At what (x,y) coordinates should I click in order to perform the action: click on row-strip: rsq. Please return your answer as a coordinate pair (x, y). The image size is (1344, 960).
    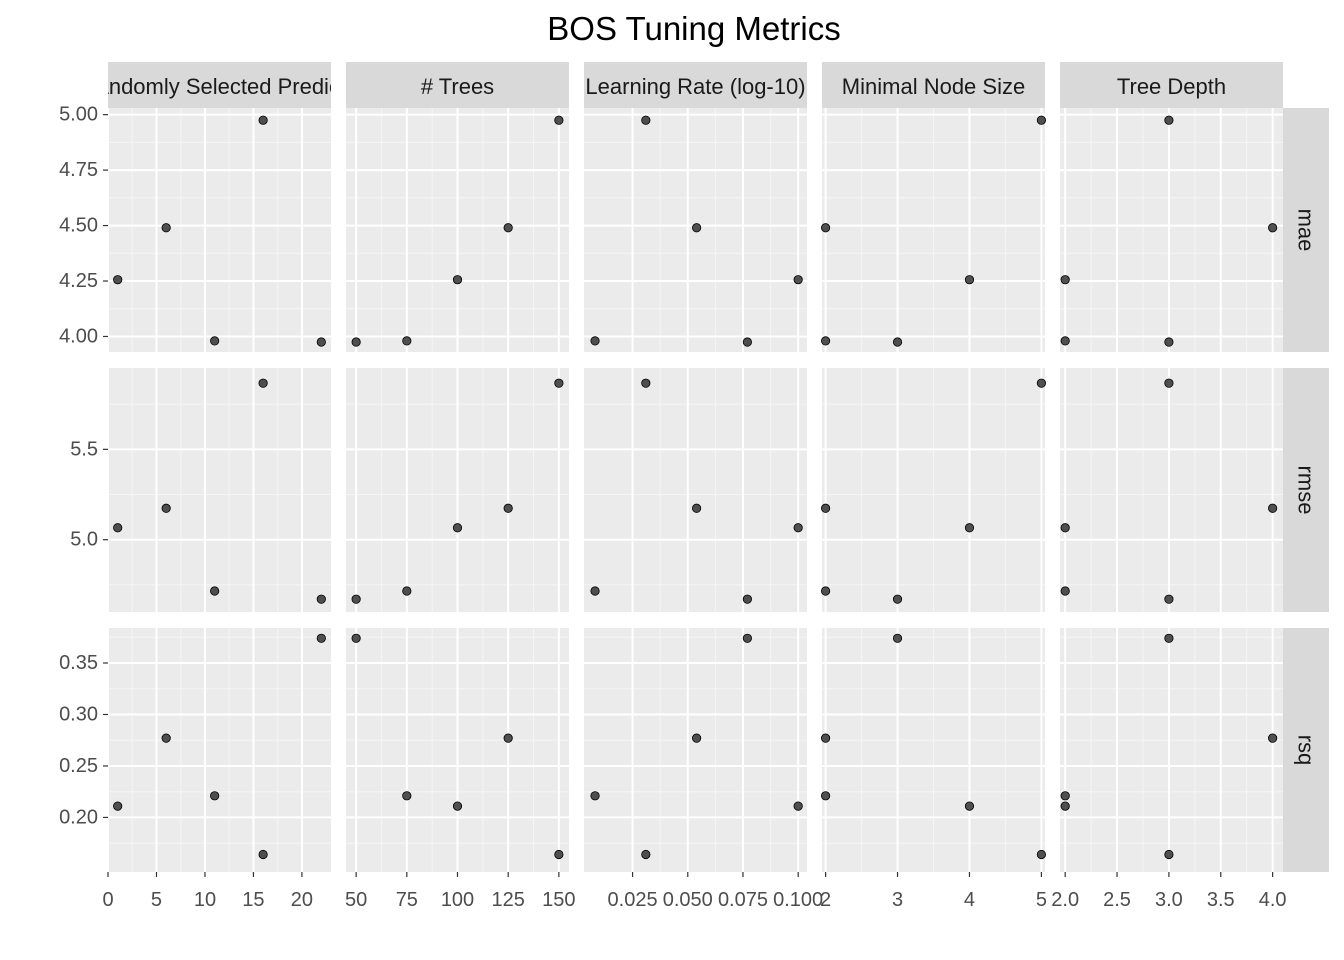
    Looking at the image, I should click on (1306, 750).